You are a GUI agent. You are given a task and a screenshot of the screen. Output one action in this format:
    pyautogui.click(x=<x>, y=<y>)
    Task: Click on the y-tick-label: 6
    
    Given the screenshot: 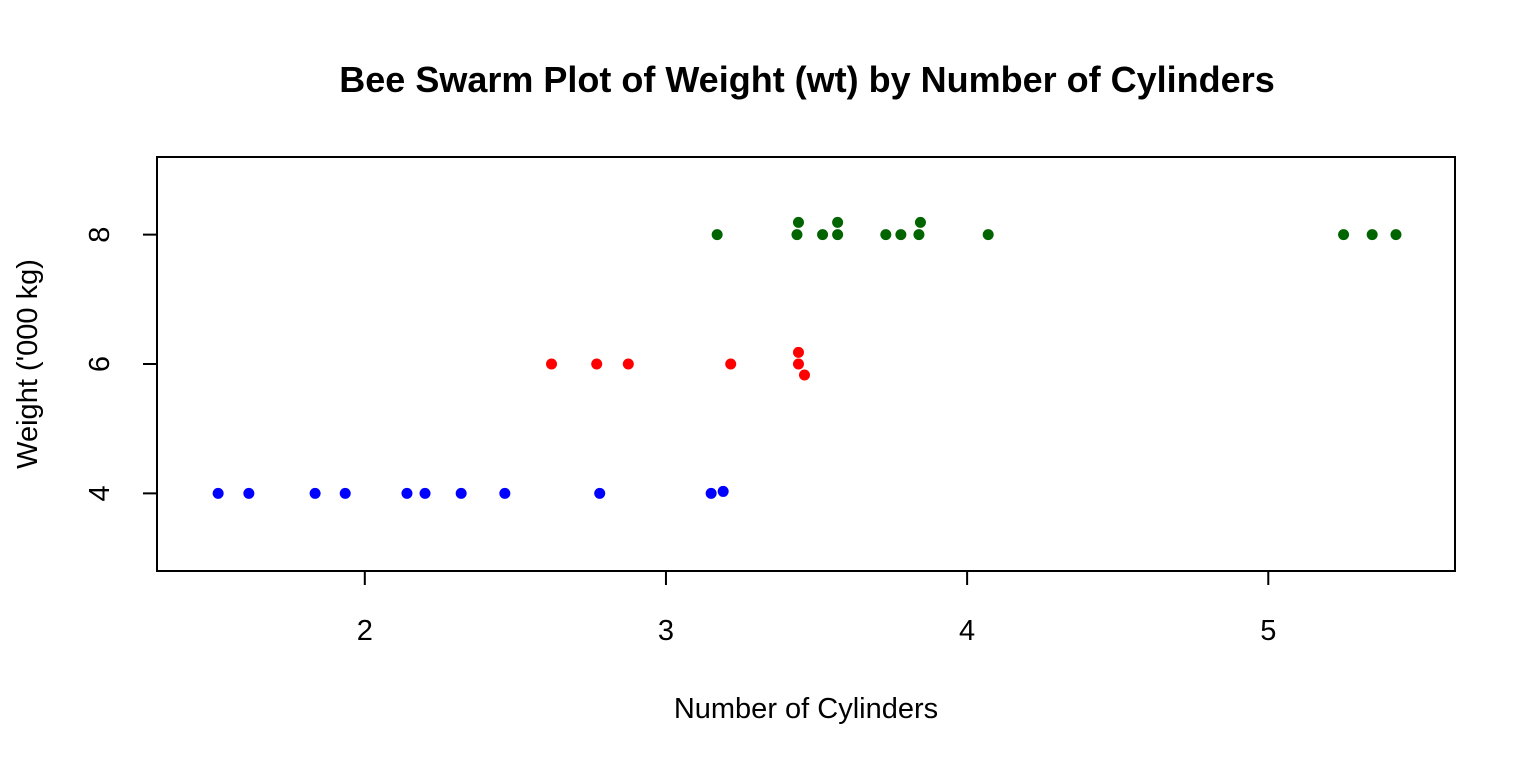 What is the action you would take?
    pyautogui.click(x=100, y=364)
    